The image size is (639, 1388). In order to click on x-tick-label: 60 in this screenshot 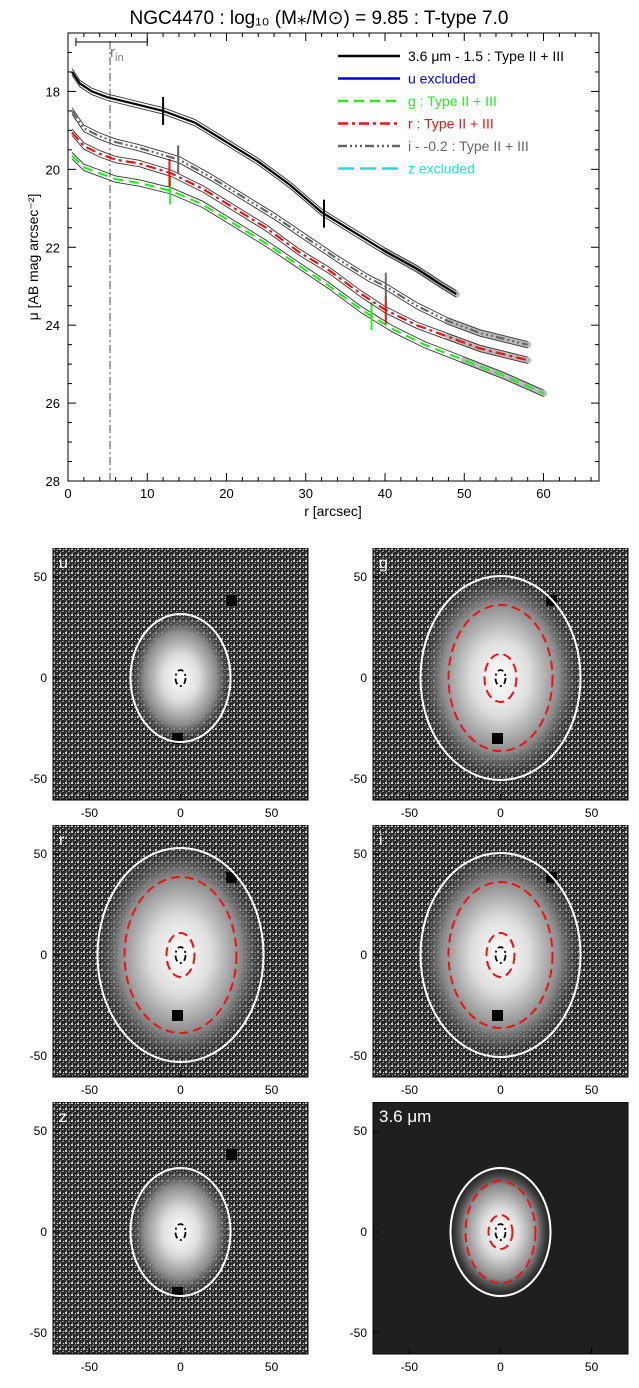, I will do `click(543, 493)`.